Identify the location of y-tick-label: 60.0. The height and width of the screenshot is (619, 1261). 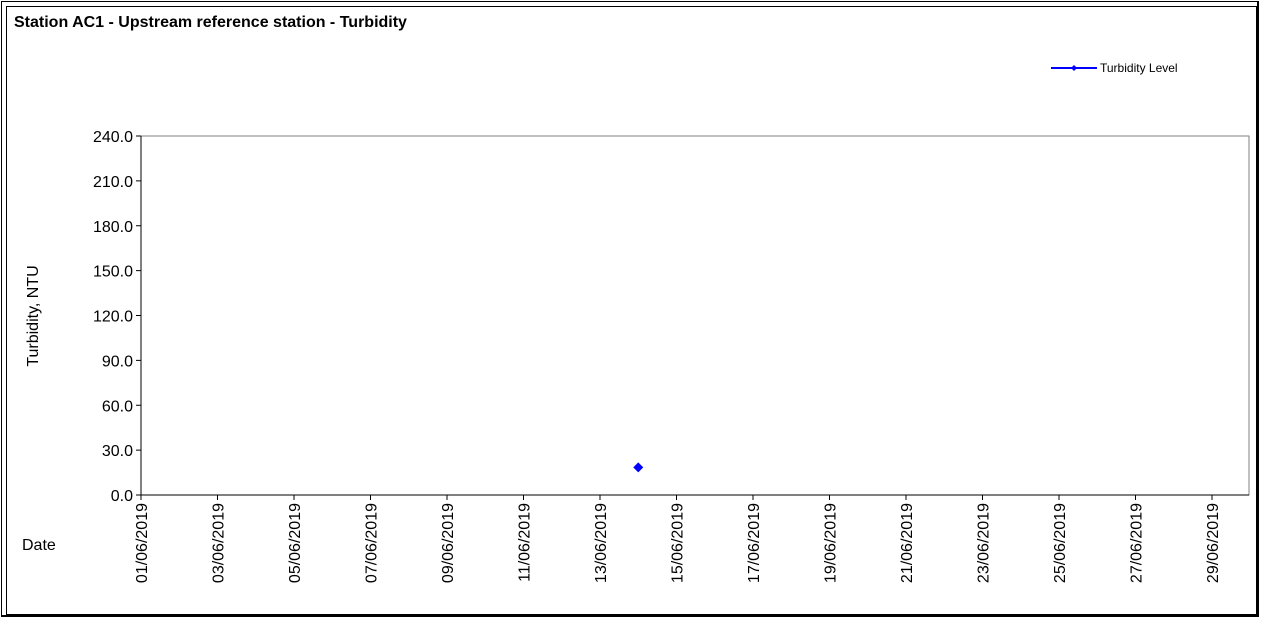
(117, 406).